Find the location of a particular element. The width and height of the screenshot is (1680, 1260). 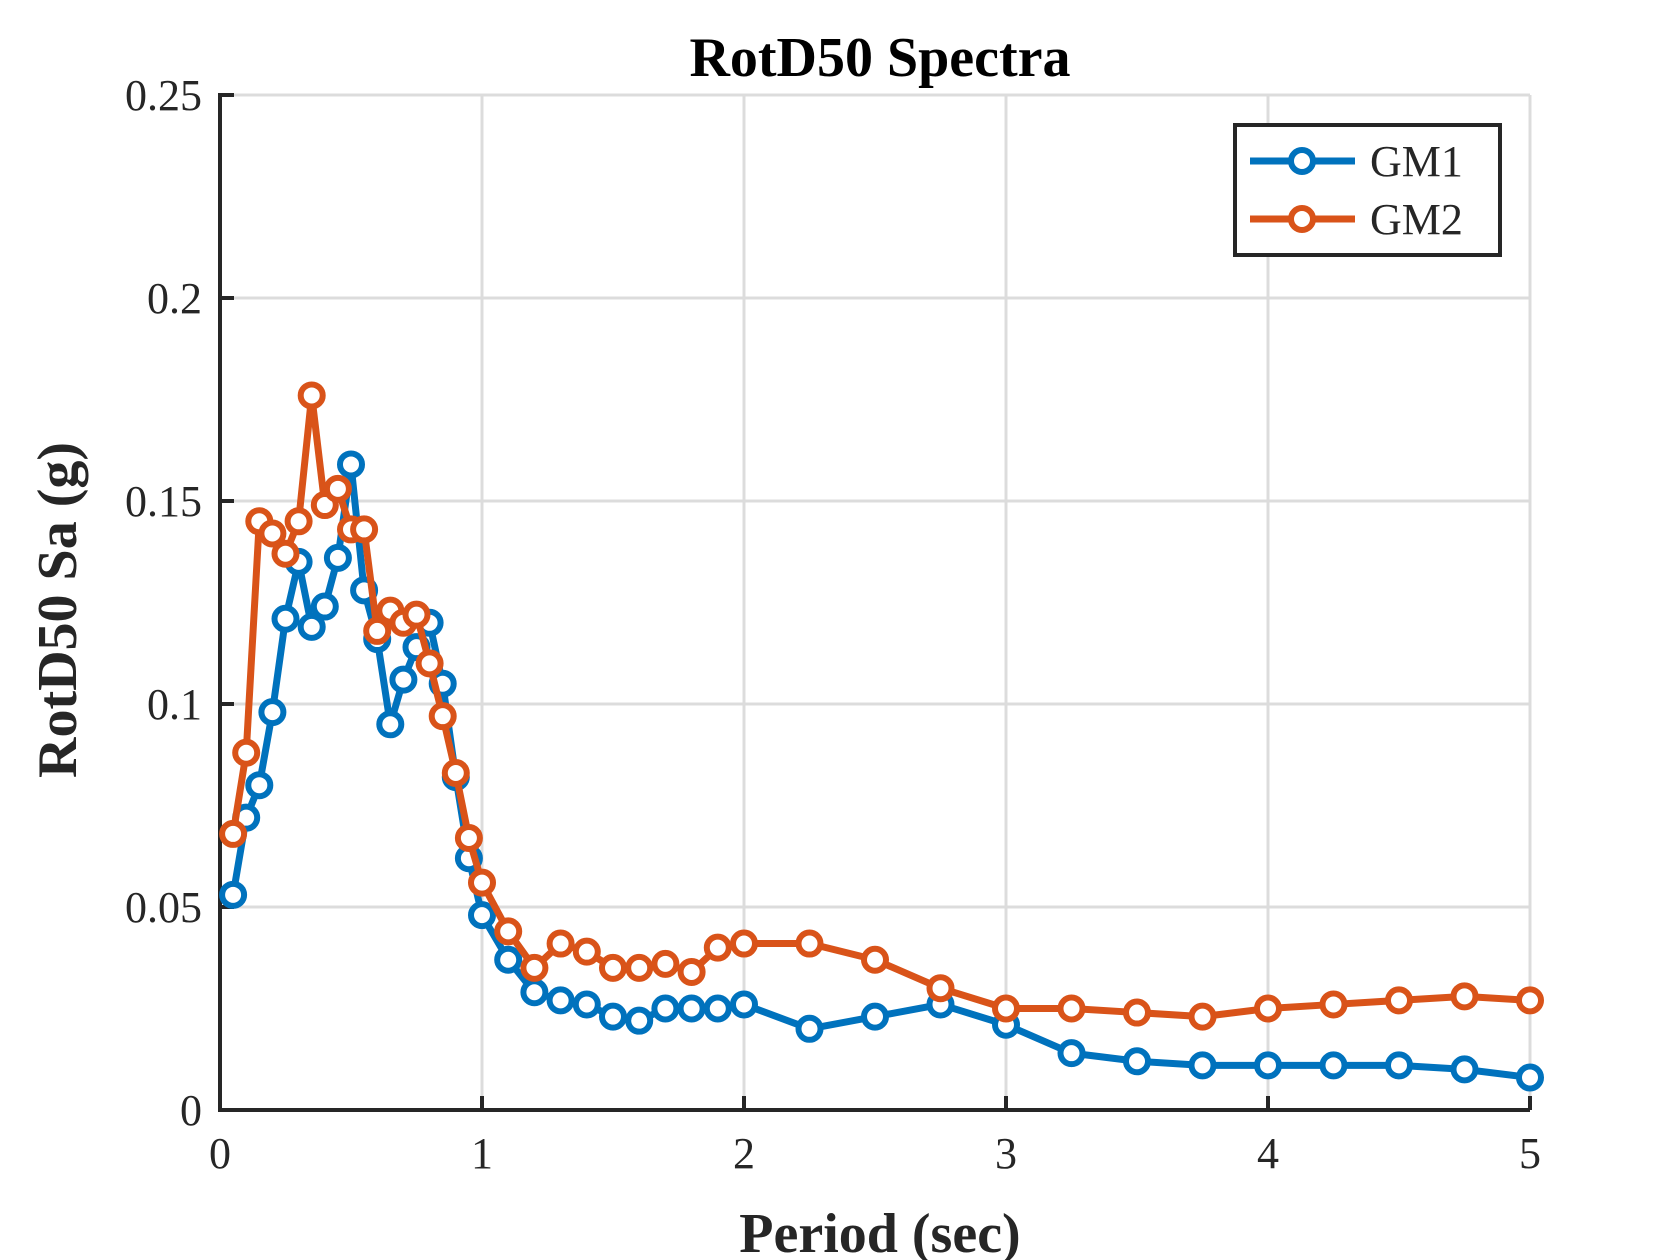

y-tick-label: 0.2 is located at coordinates (174, 298).